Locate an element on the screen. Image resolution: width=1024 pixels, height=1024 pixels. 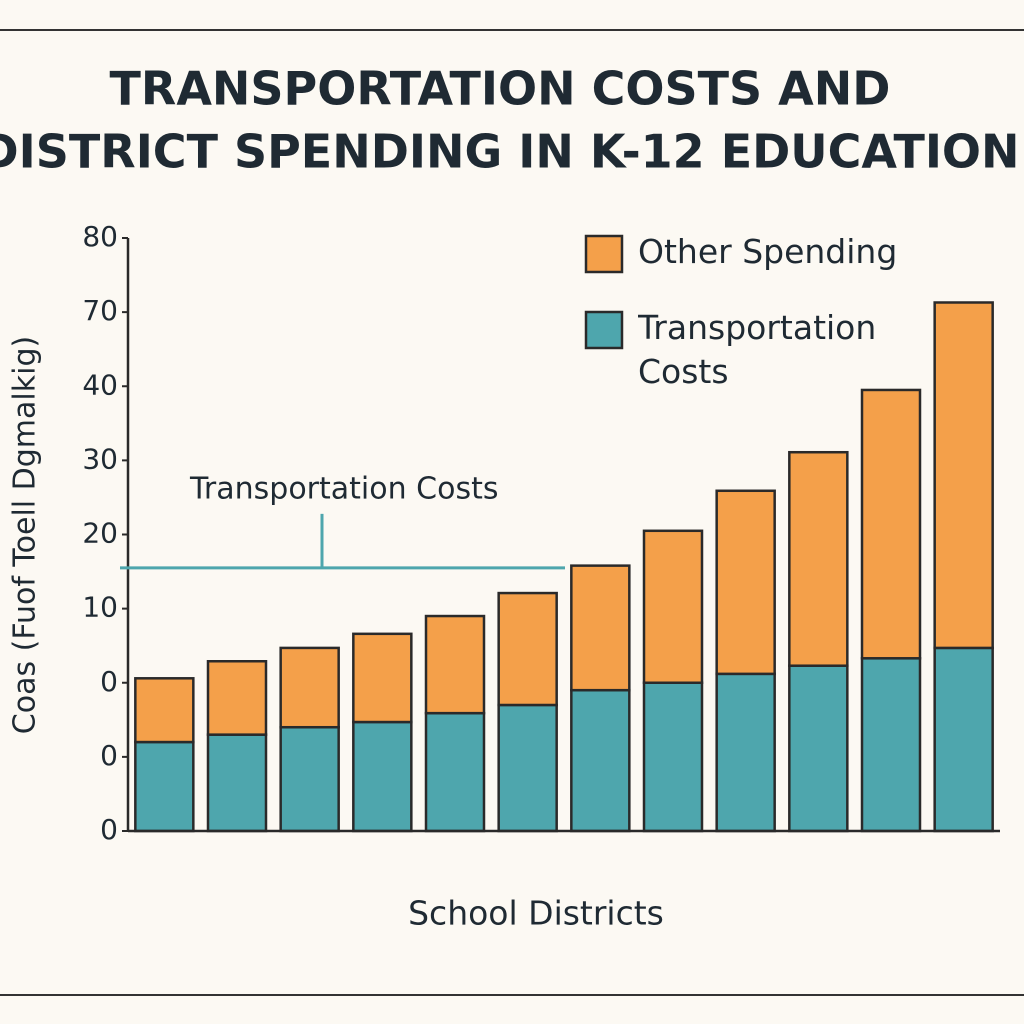
y-tick-label: 80 is located at coordinates (100, 236).